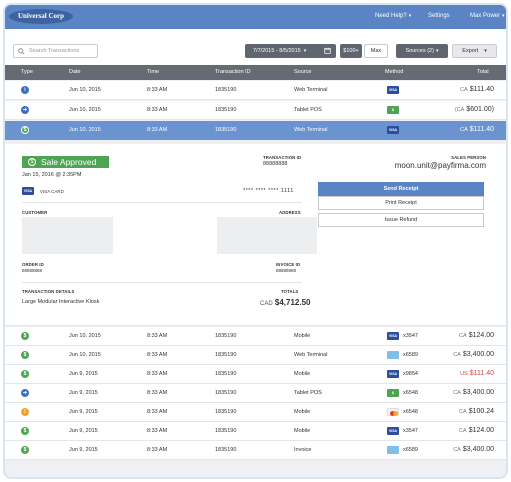 The height and width of the screenshot is (482, 511). I want to click on transaction-details-value: Large Modular Interactive Kiosk, so click(61, 302).